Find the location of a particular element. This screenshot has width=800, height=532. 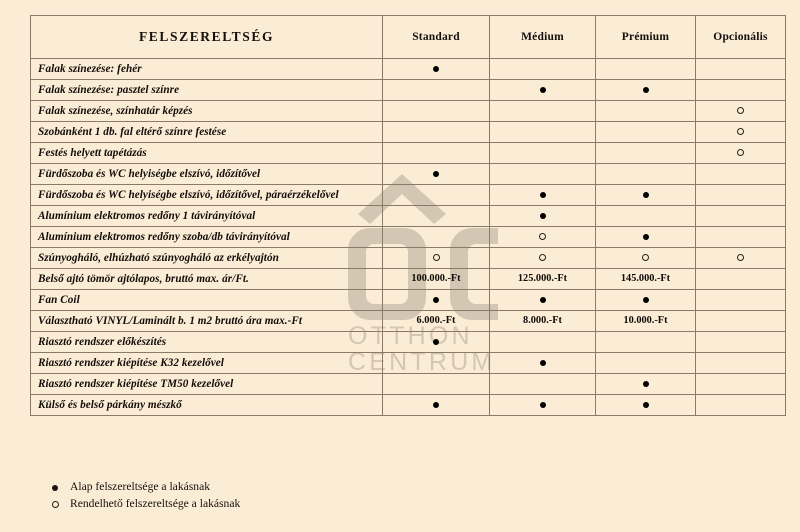

price-value: 8.000.-Ft is located at coordinates (542, 320).